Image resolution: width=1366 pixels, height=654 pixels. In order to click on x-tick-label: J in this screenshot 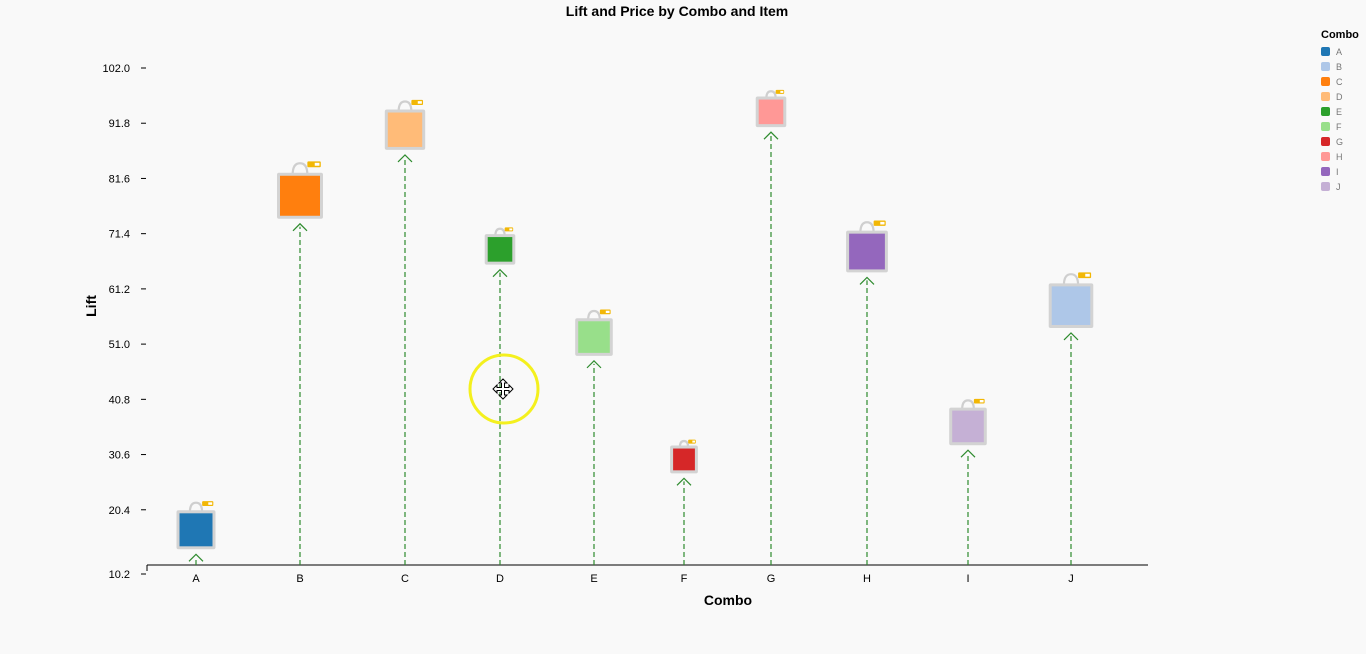, I will do `click(1071, 579)`.